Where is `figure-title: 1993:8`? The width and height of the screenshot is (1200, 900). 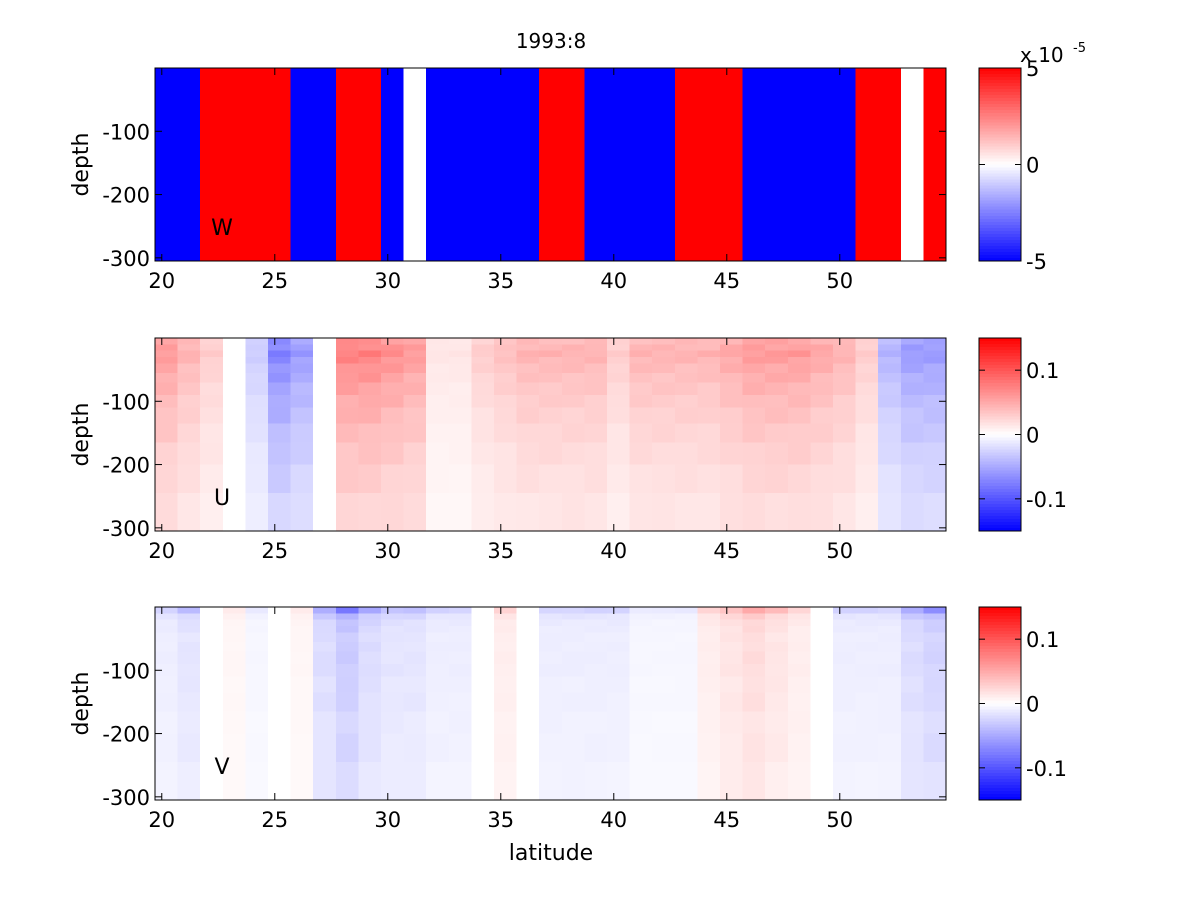 figure-title: 1993:8 is located at coordinates (551, 41).